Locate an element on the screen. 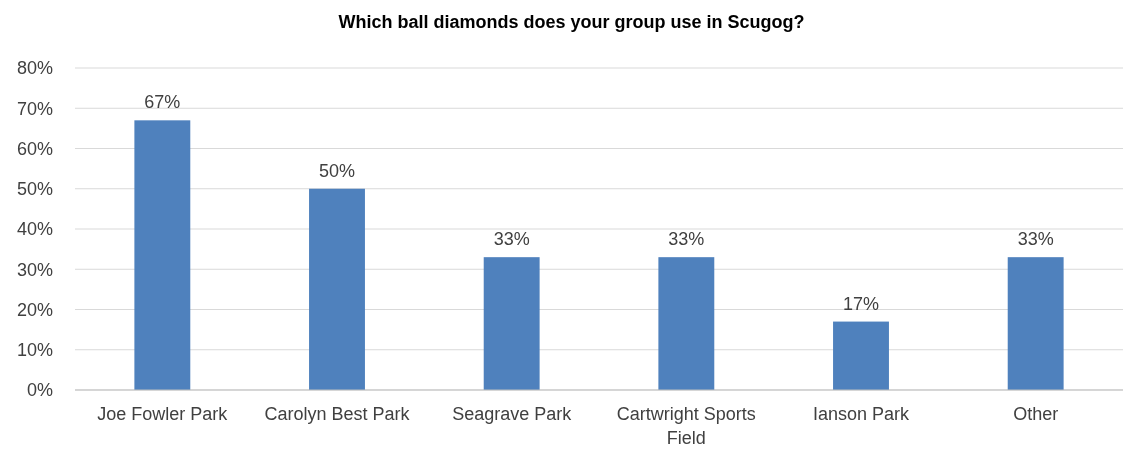 The height and width of the screenshot is (458, 1143). y-tick-label: 40% is located at coordinates (34, 229).